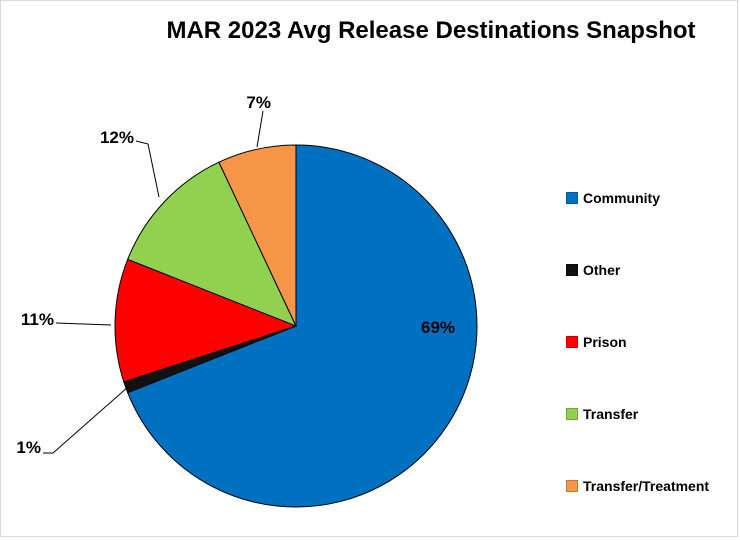 The image size is (740, 540). I want to click on legend-swatch-prison, so click(572, 342).